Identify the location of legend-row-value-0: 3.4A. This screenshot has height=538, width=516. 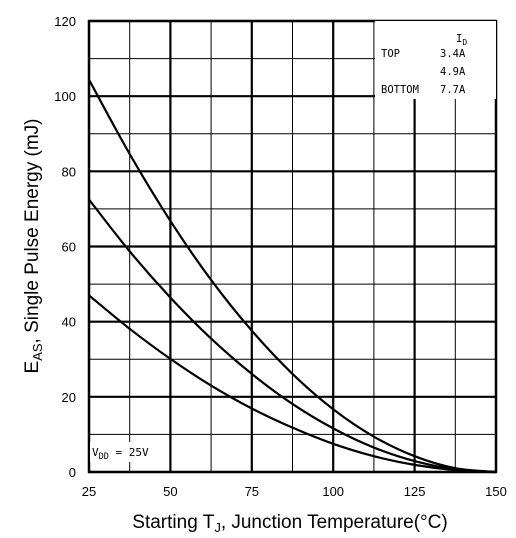
(453, 54).